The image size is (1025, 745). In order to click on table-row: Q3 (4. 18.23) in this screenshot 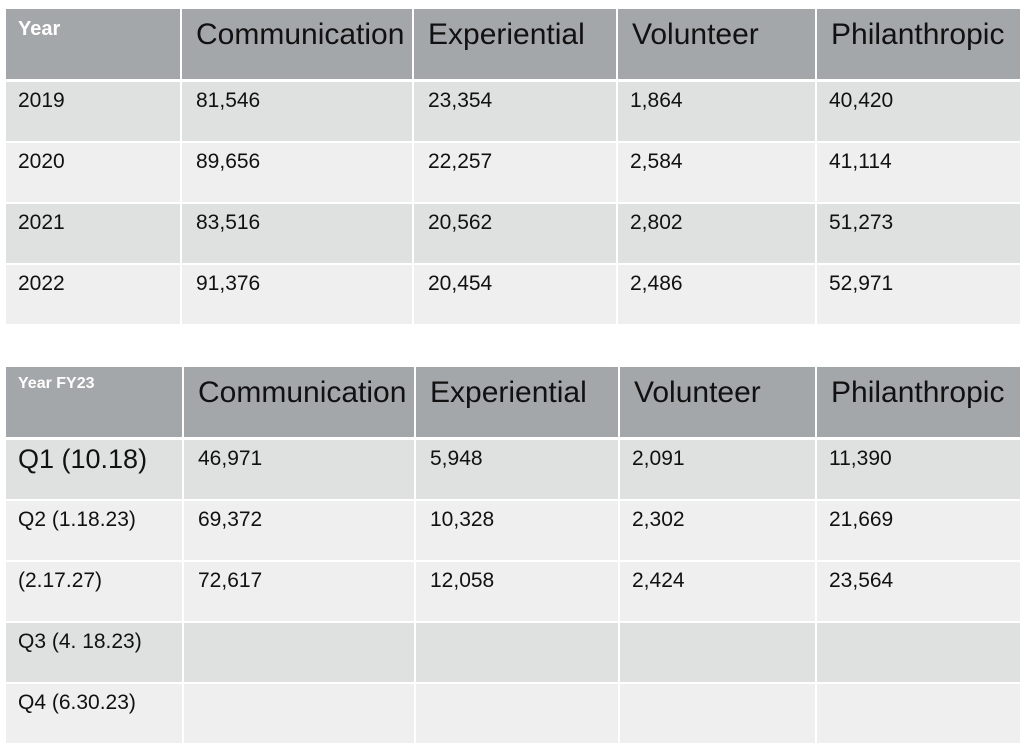, I will do `click(513, 653)`.